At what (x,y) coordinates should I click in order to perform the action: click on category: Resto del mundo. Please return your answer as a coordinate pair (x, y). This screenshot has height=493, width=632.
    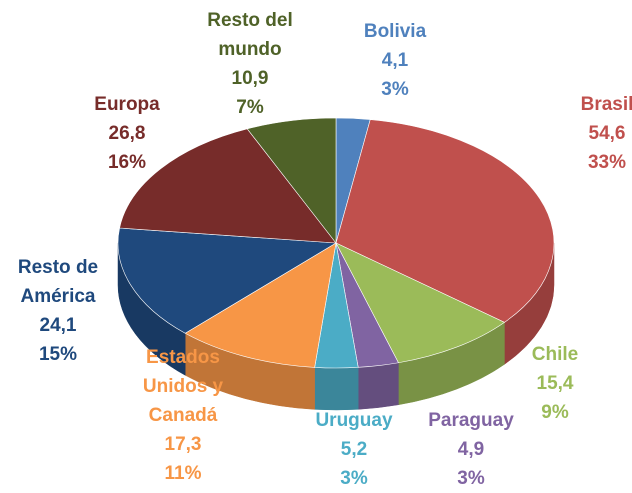
    Looking at the image, I should click on (250, 35).